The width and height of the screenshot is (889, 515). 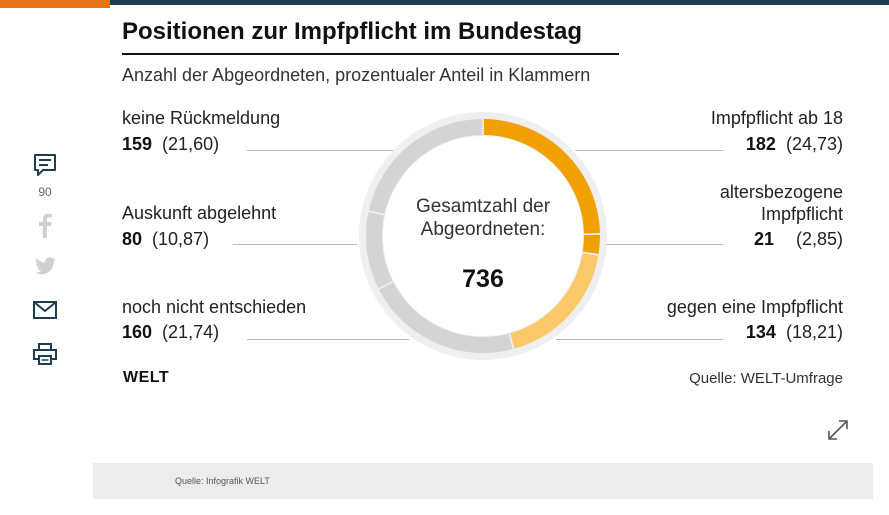 I want to click on print-icon, so click(x=45, y=354).